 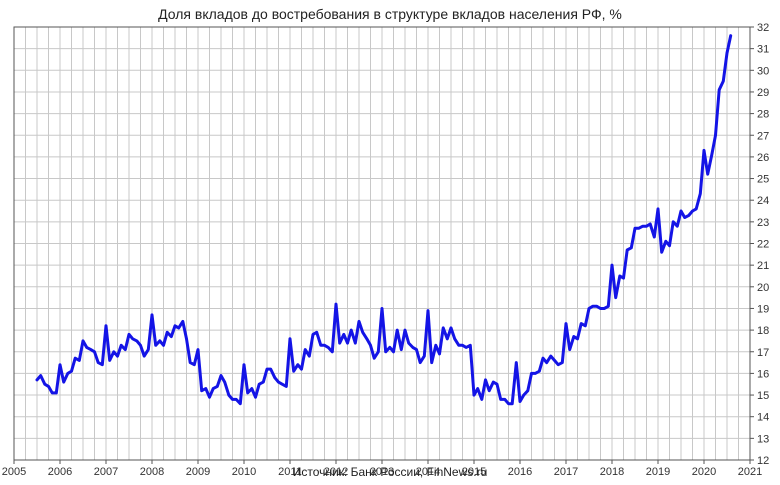 What do you see at coordinates (763, 418) in the screenshot?
I see `y-tick-label: 14` at bounding box center [763, 418].